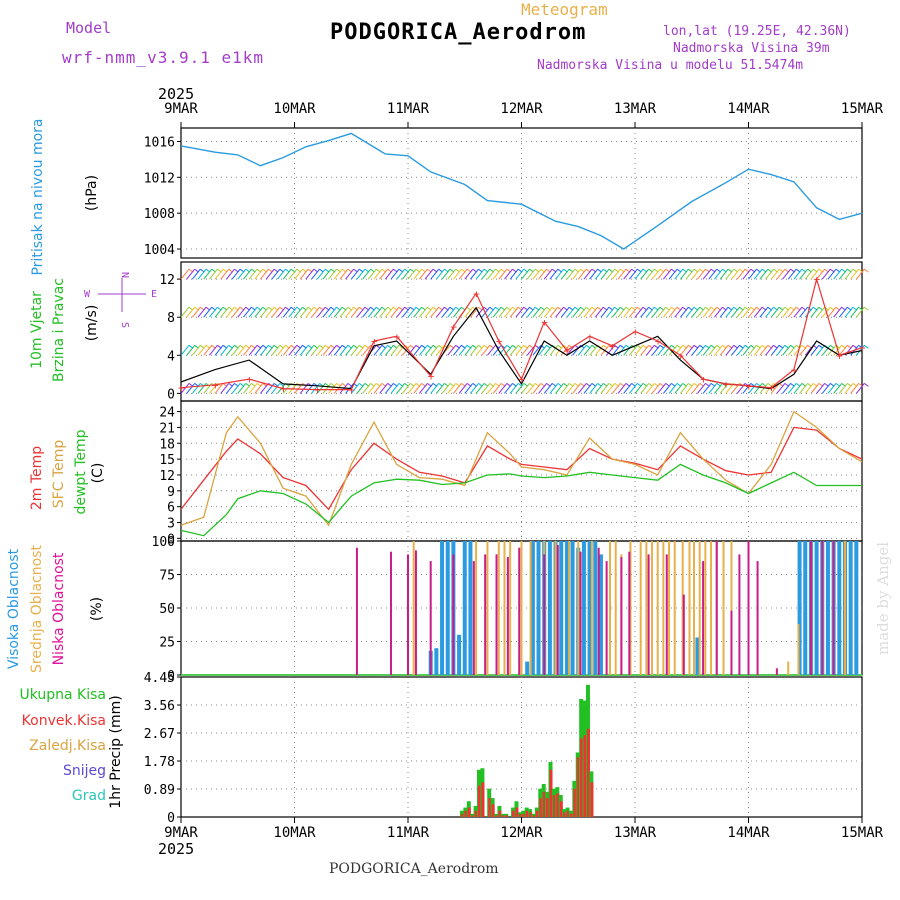 This screenshot has height=900, width=900. I want to click on y-tick-label: 6, so click(171, 508).